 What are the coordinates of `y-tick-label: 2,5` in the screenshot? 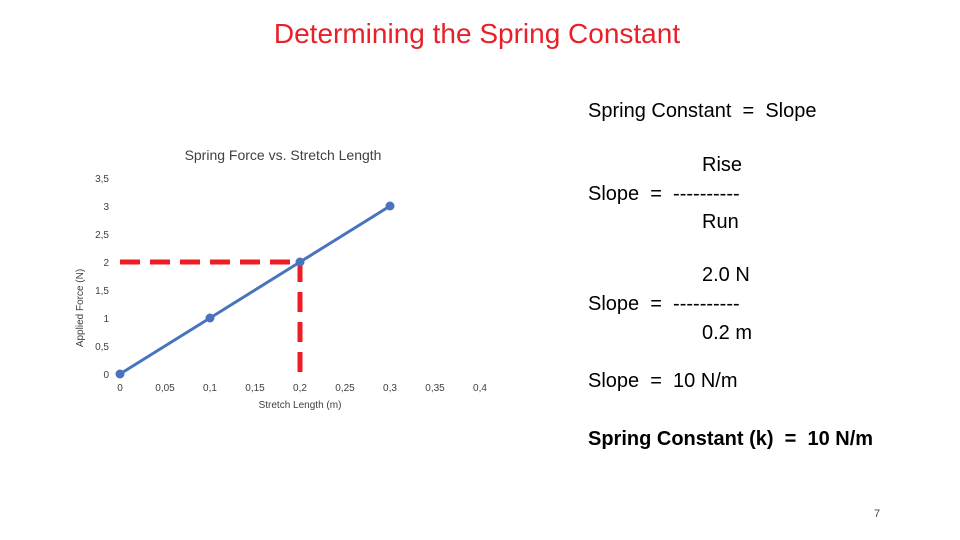 It's located at (102, 235).